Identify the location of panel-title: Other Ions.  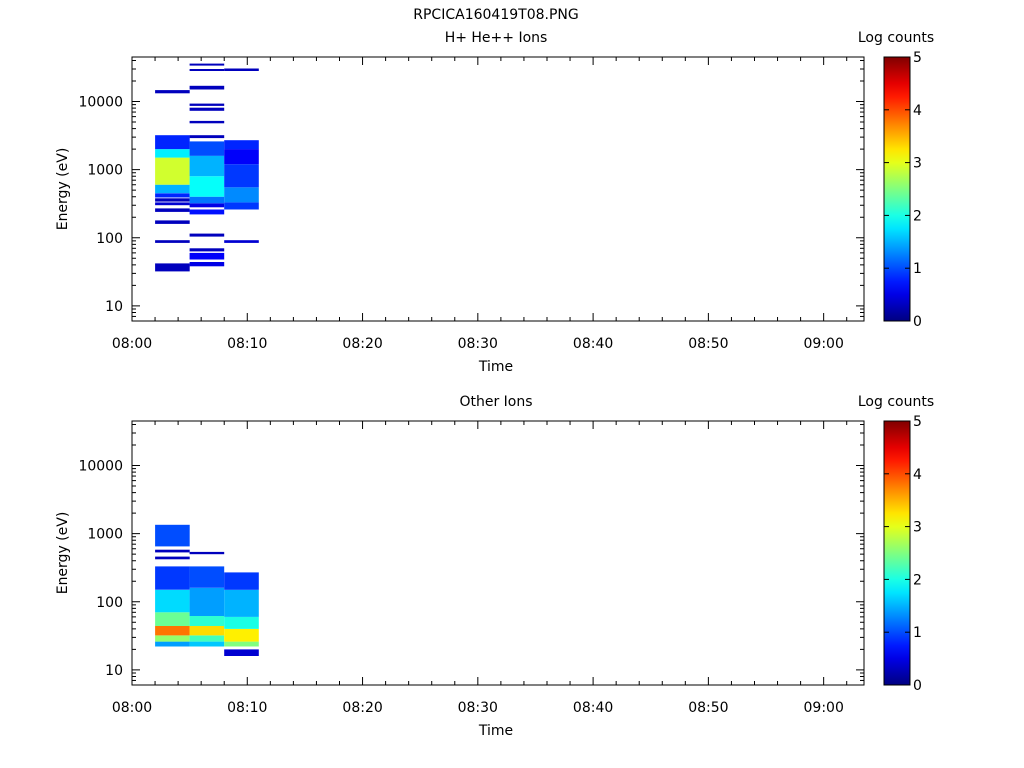
(495, 402).